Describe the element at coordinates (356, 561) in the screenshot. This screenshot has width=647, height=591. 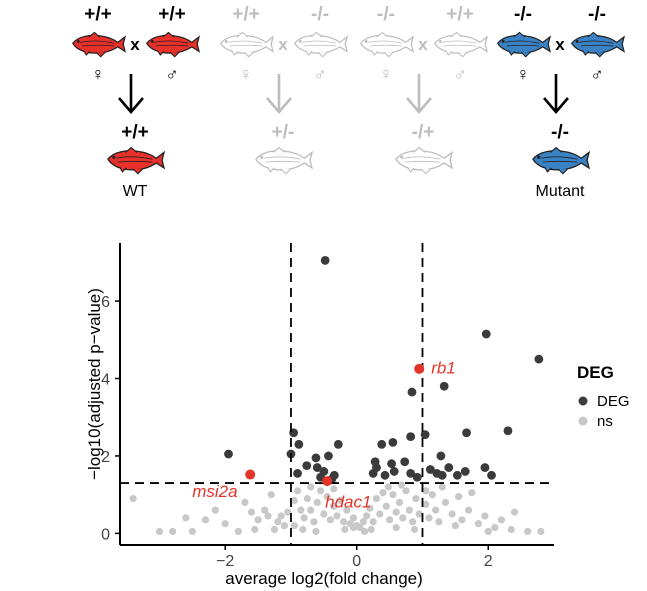
I see `x-tick-label: 0` at that location.